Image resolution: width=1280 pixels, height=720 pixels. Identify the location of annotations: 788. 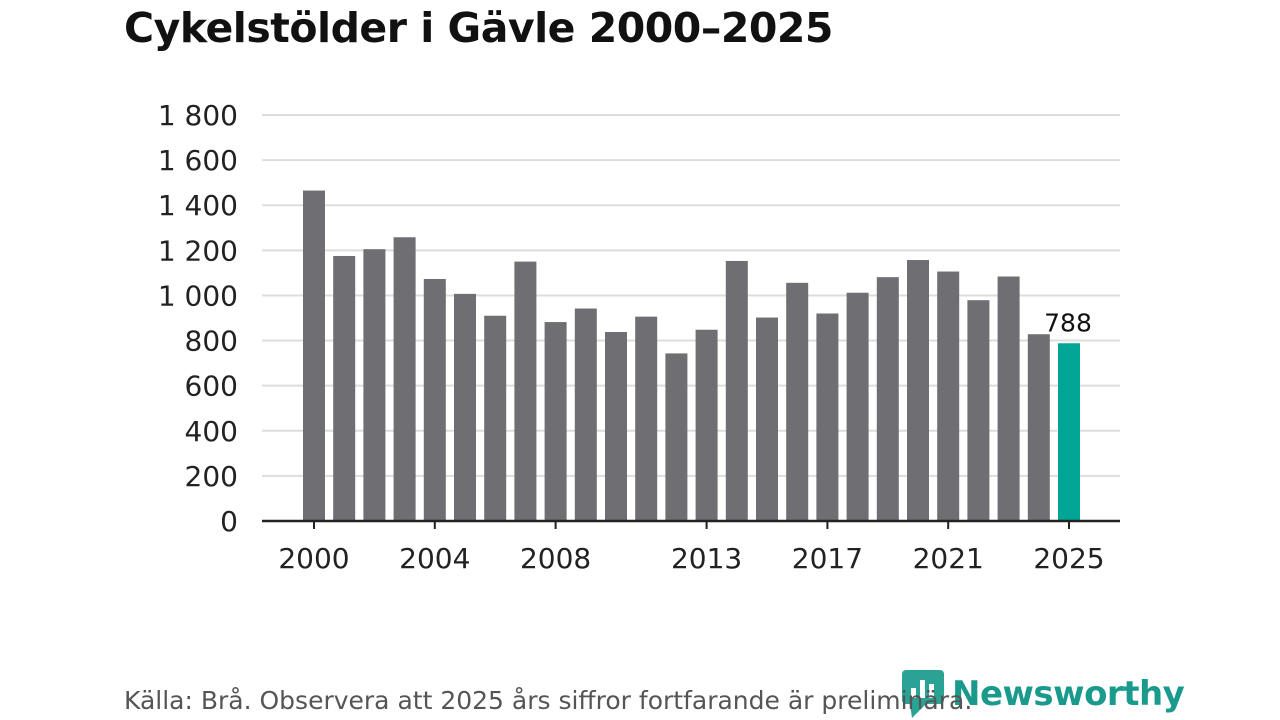
(1068, 322).